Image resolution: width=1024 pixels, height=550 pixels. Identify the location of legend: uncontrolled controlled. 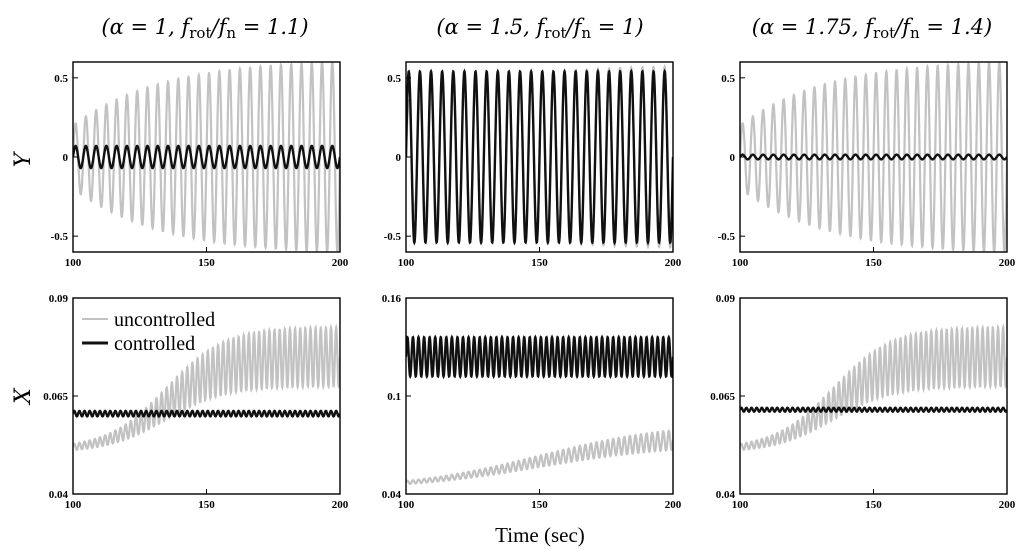
(148, 332).